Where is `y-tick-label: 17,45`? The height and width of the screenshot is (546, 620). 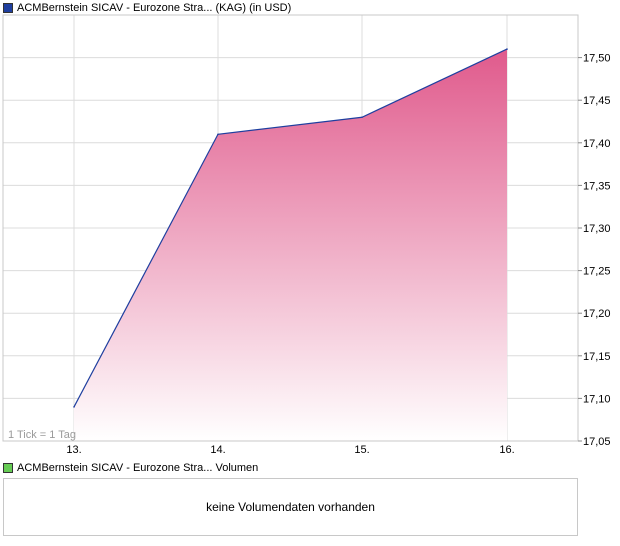 y-tick-label: 17,45 is located at coordinates (597, 101).